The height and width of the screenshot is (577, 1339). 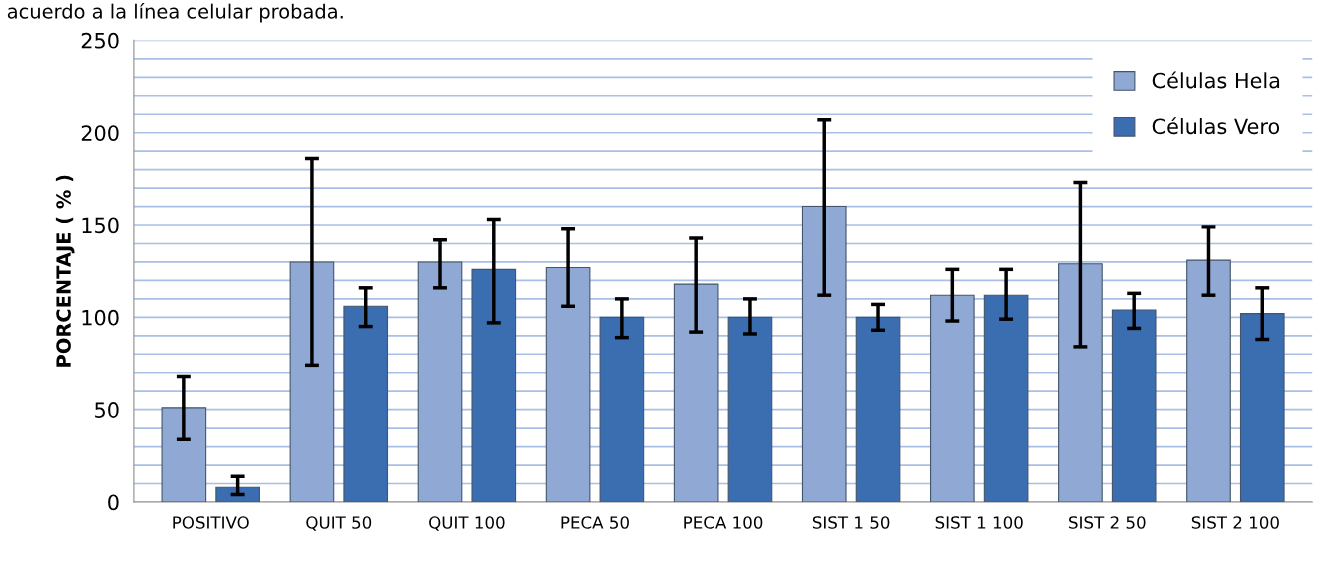 What do you see at coordinates (175, 12) in the screenshot?
I see `text: acuerdo a la línea celular probada.` at bounding box center [175, 12].